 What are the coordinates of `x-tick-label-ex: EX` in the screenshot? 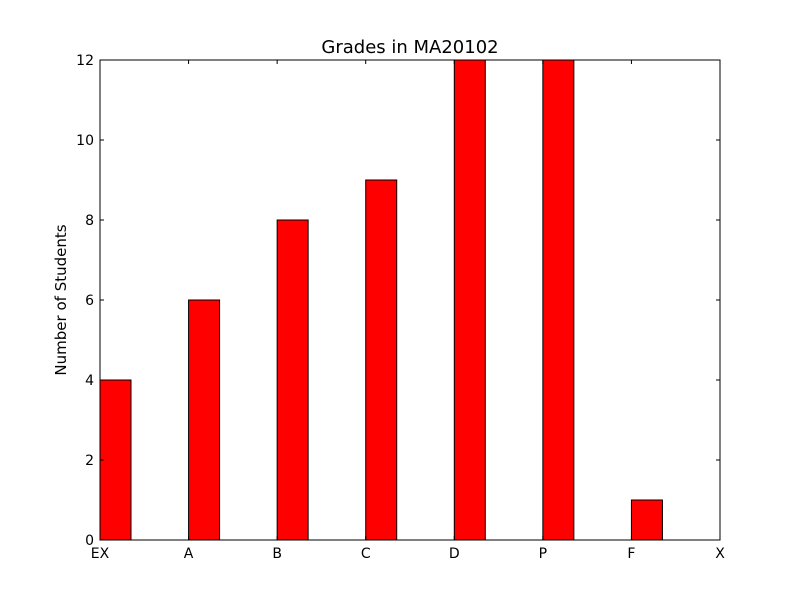 It's located at (100, 554).